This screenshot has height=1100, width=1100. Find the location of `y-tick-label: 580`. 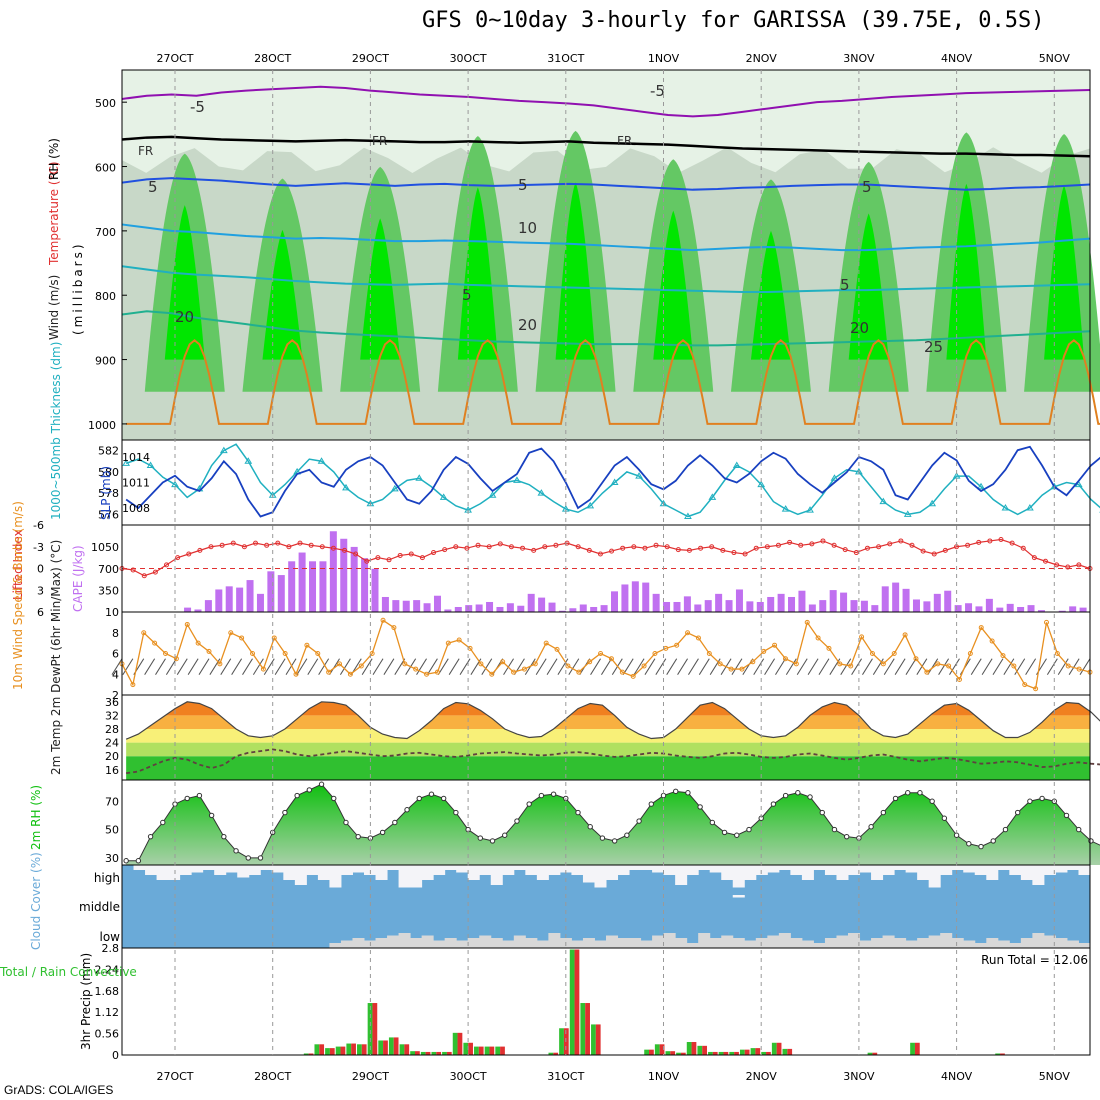

y-tick-label: 580 is located at coordinates (108, 472).